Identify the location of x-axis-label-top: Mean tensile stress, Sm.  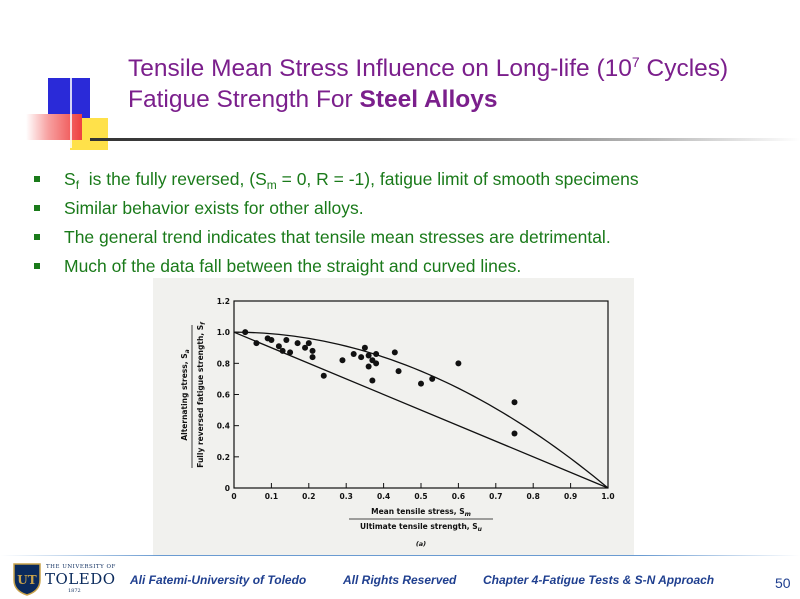
(421, 512).